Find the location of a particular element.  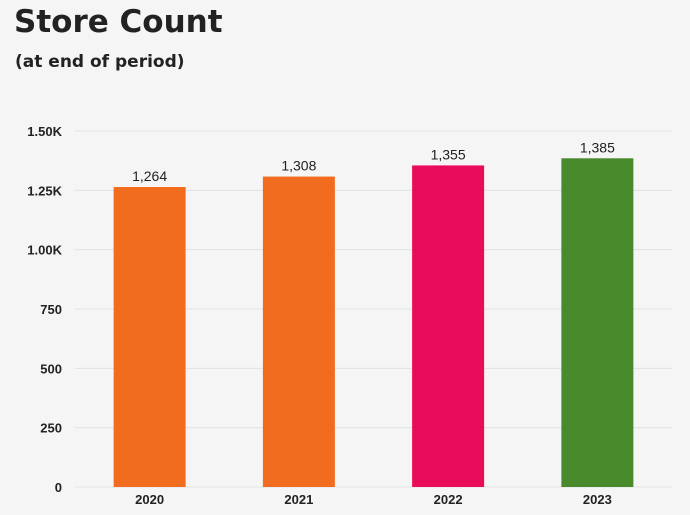

x-tick-label-2023: 2023 is located at coordinates (597, 499).